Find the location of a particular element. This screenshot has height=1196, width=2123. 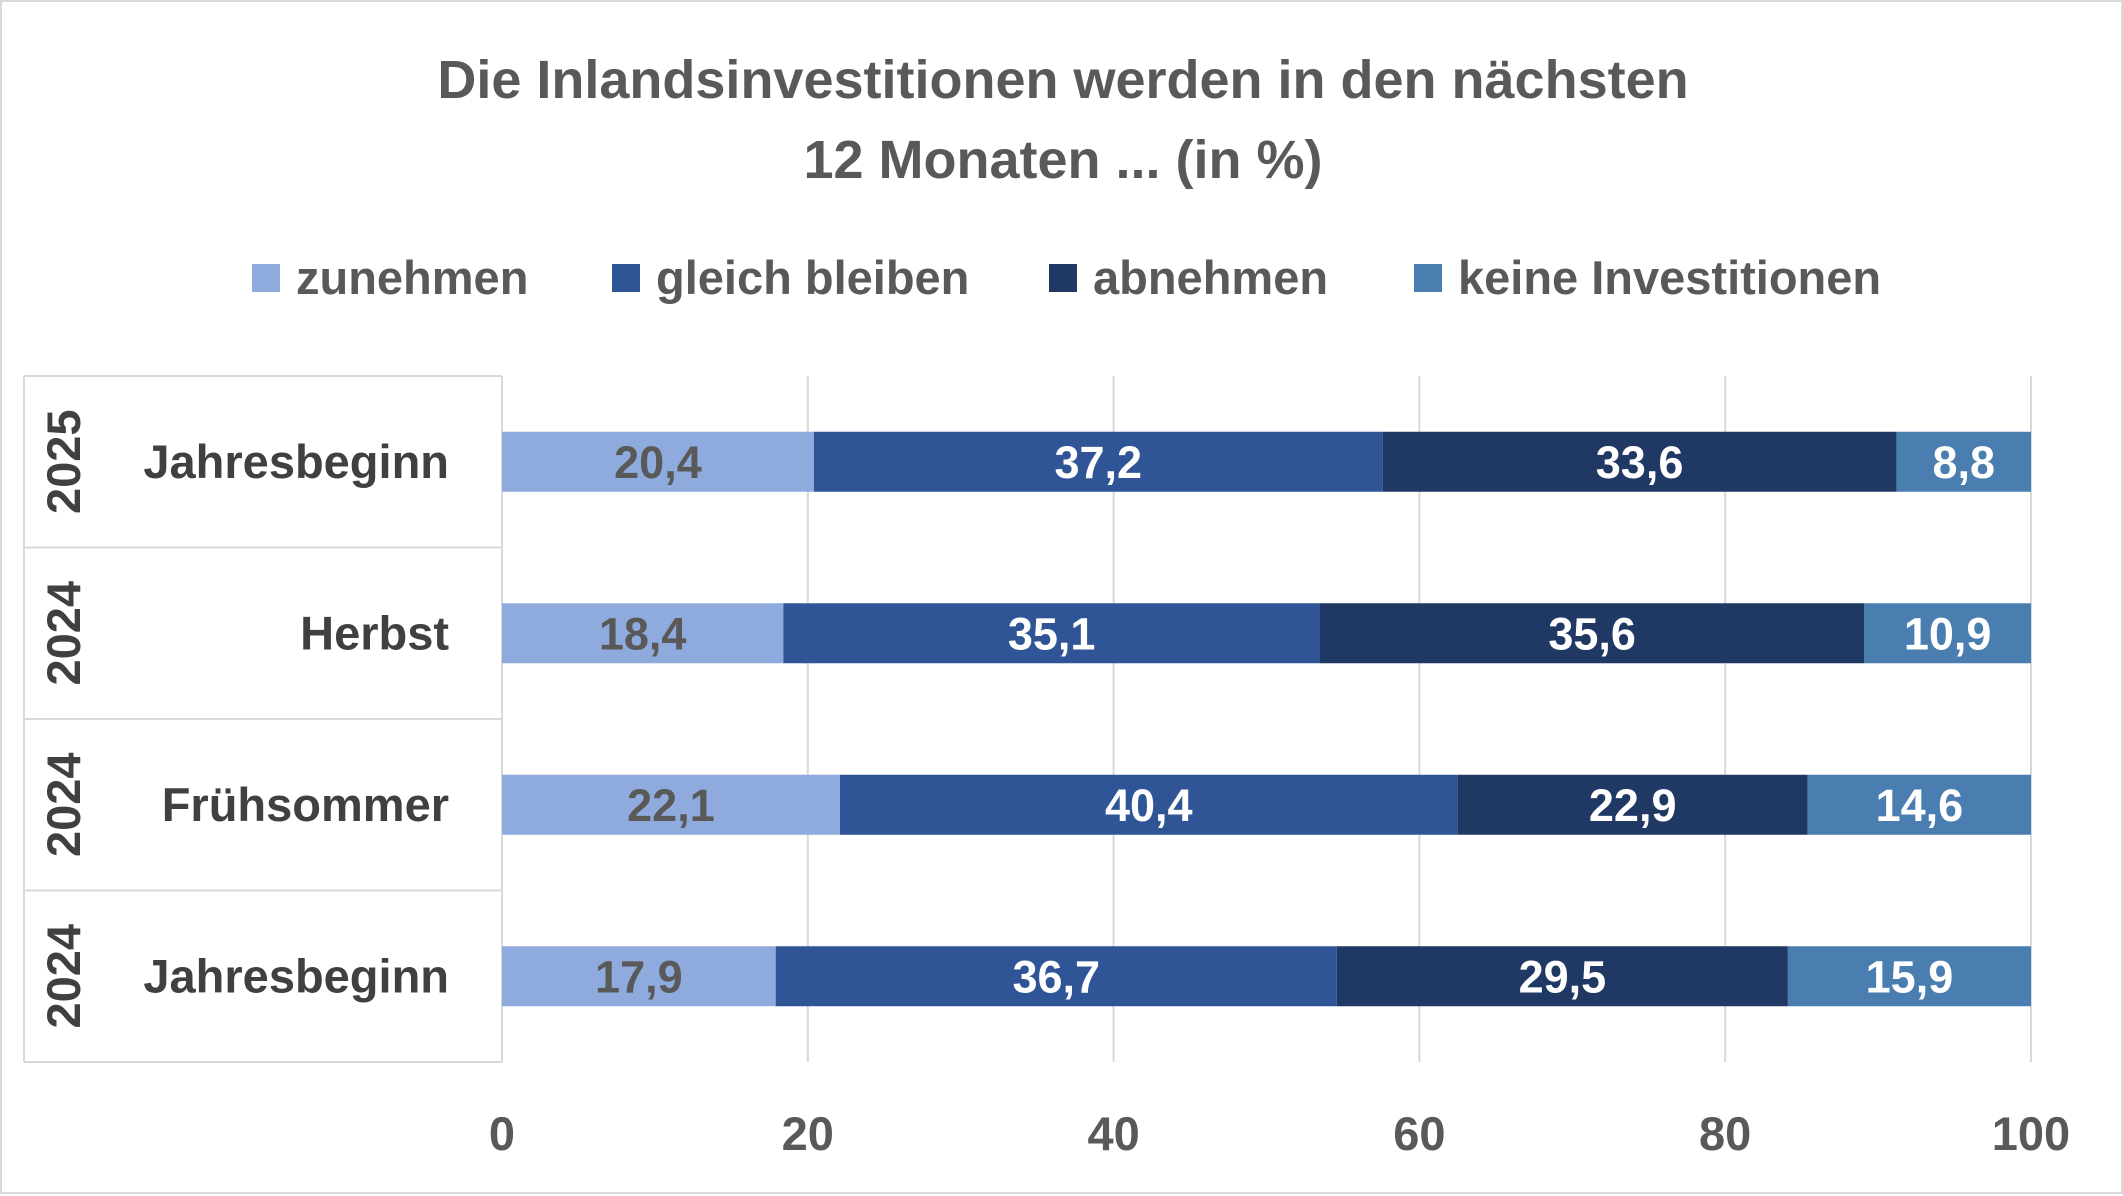

chart-title-line-2: 12 Monaten ... (in %) is located at coordinates (1062, 160).